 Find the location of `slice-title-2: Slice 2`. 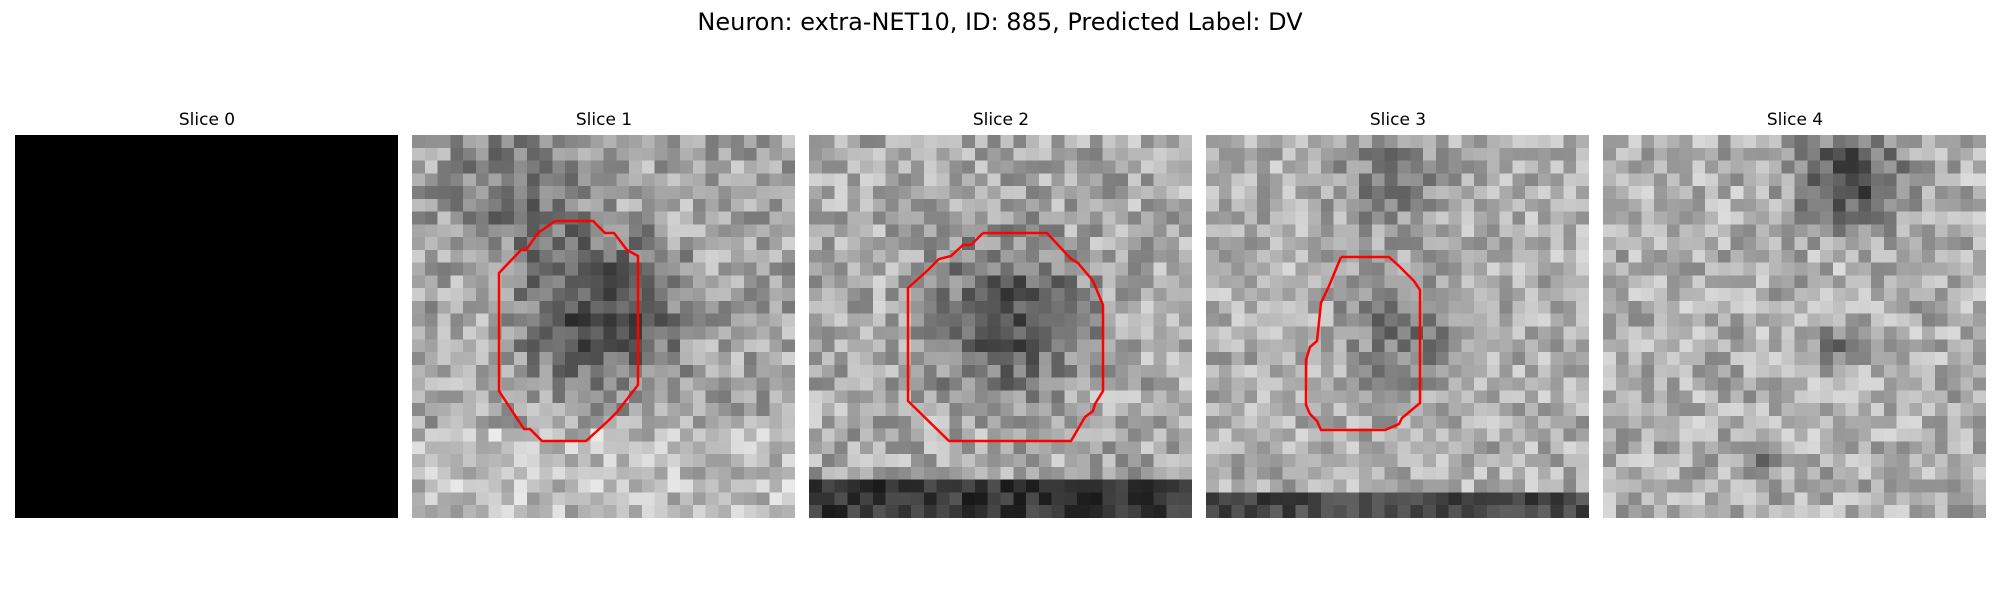

slice-title-2: Slice 2 is located at coordinates (1001, 120).